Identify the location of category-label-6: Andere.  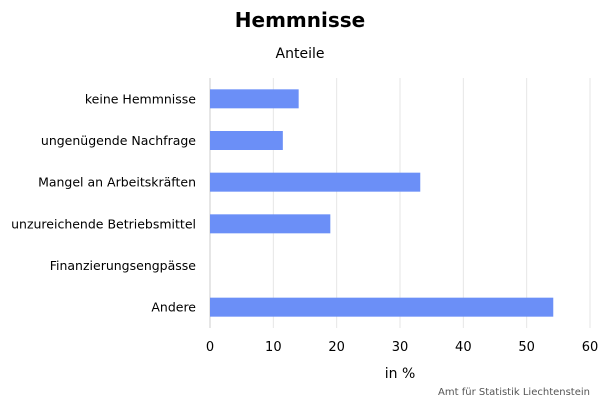
(173, 307).